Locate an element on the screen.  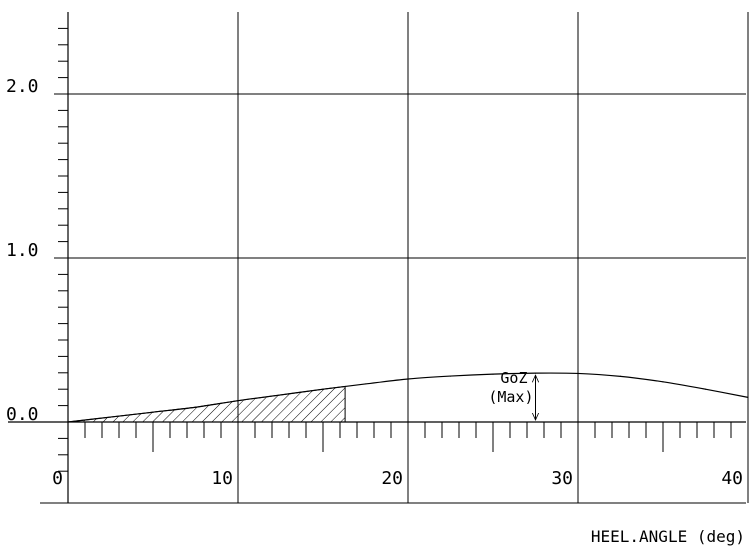
x-axis-label: HEEL.ANGLE (deg) is located at coordinates (668, 536).